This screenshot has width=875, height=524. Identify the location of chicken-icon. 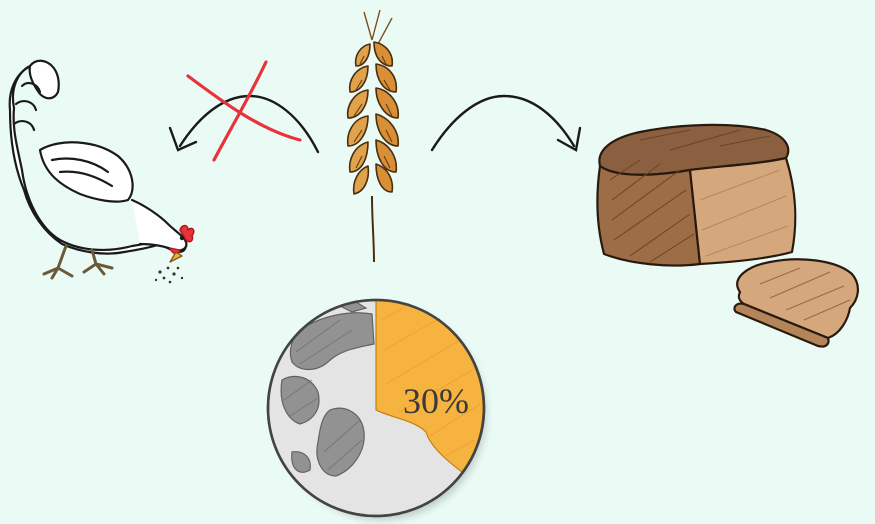
(101, 171).